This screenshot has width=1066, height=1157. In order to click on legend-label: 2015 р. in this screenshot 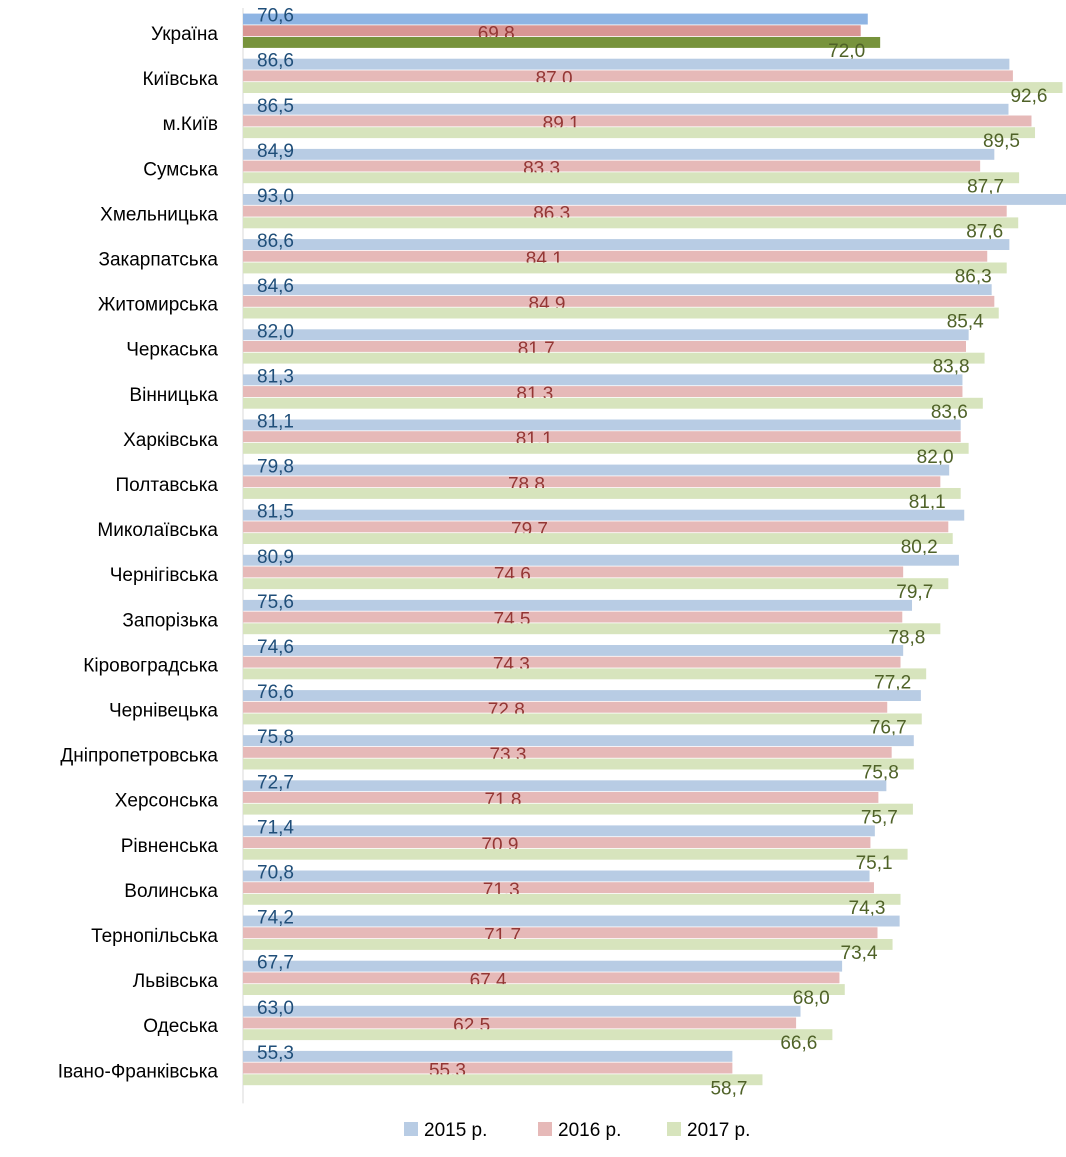, I will do `click(455, 1130)`.